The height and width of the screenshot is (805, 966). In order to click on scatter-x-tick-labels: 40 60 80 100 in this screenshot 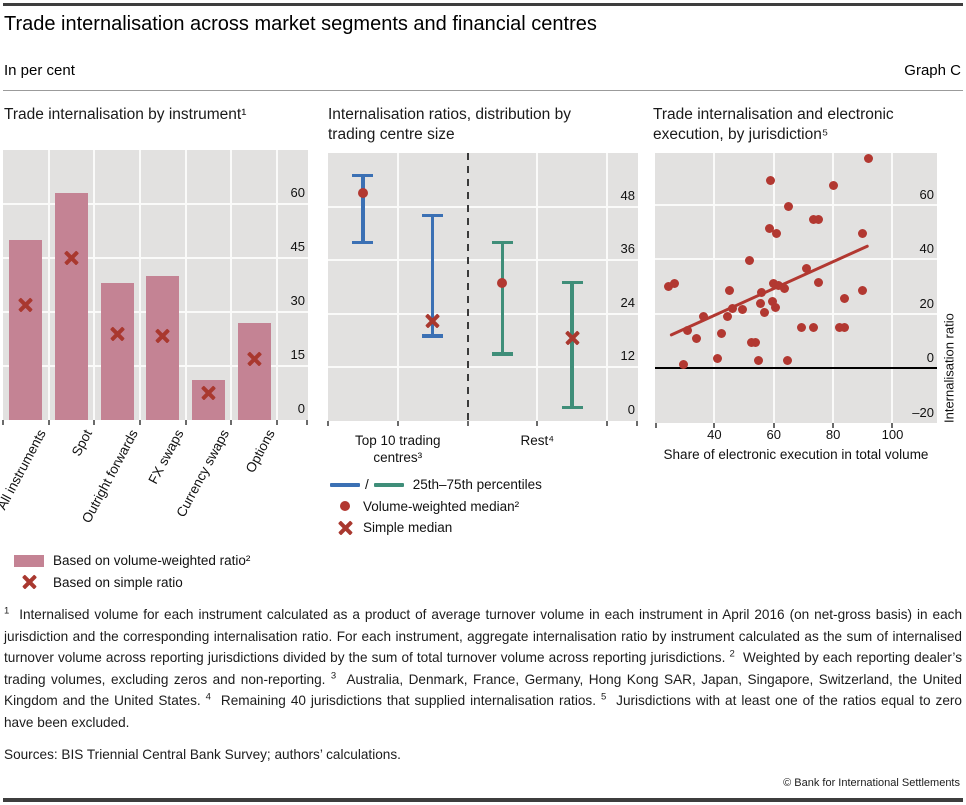, I will do `click(796, 435)`.